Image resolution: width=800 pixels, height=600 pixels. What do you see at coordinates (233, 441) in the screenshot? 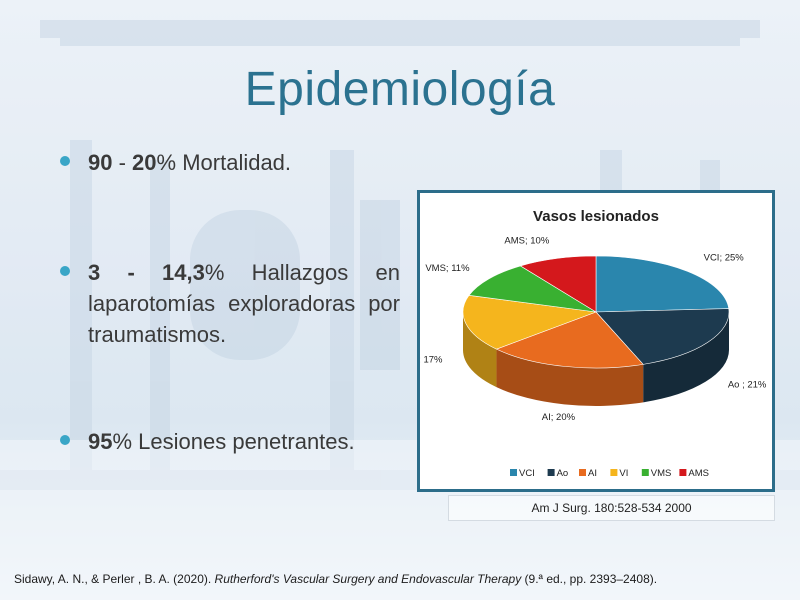
I see `bullet-penetrating-text: % Lesiones penetrantes.` at bounding box center [233, 441].